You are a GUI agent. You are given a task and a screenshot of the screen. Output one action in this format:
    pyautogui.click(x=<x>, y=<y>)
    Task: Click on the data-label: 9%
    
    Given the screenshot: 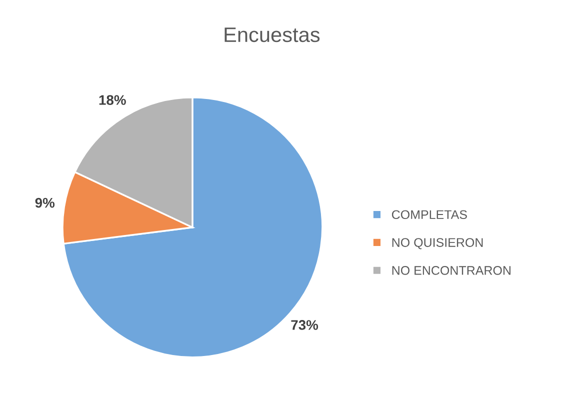 What is the action you would take?
    pyautogui.click(x=45, y=203)
    